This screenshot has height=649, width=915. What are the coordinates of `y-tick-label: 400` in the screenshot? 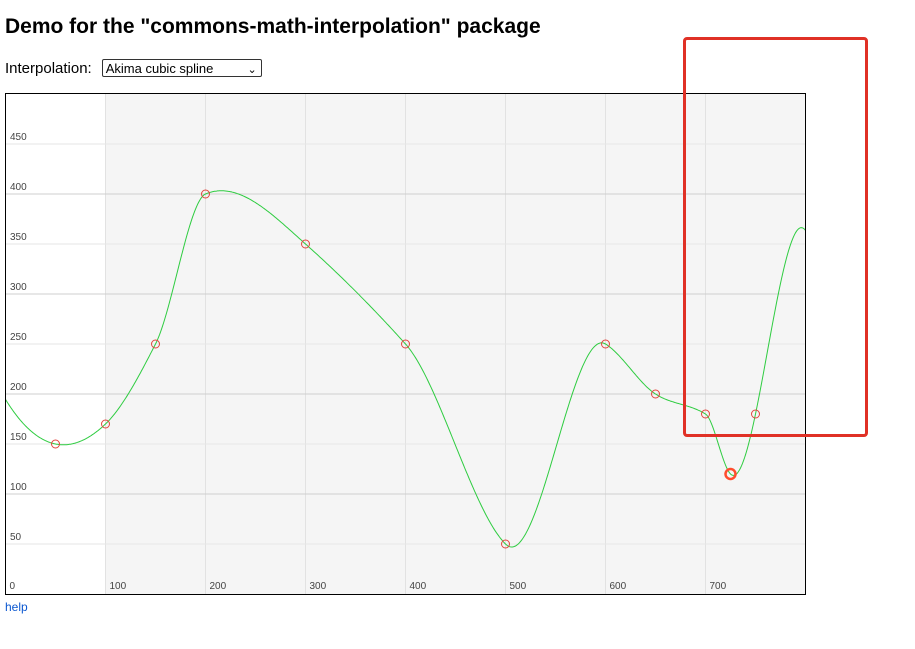 It's located at (18, 187).